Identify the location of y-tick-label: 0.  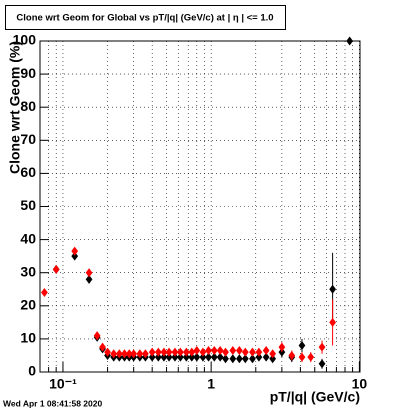
(32, 371).